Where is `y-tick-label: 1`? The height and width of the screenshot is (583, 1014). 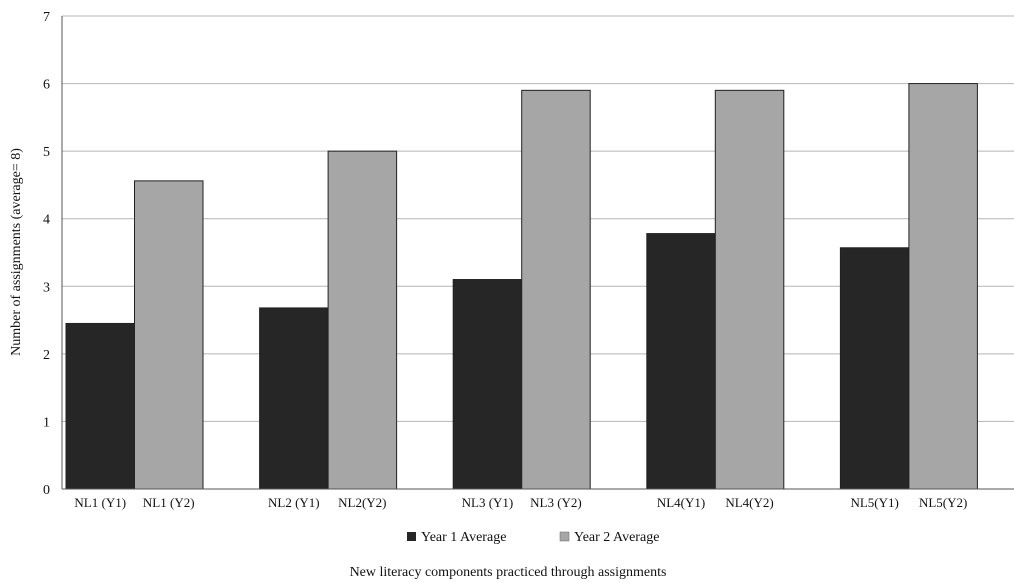
y-tick-label: 1 is located at coordinates (46, 422).